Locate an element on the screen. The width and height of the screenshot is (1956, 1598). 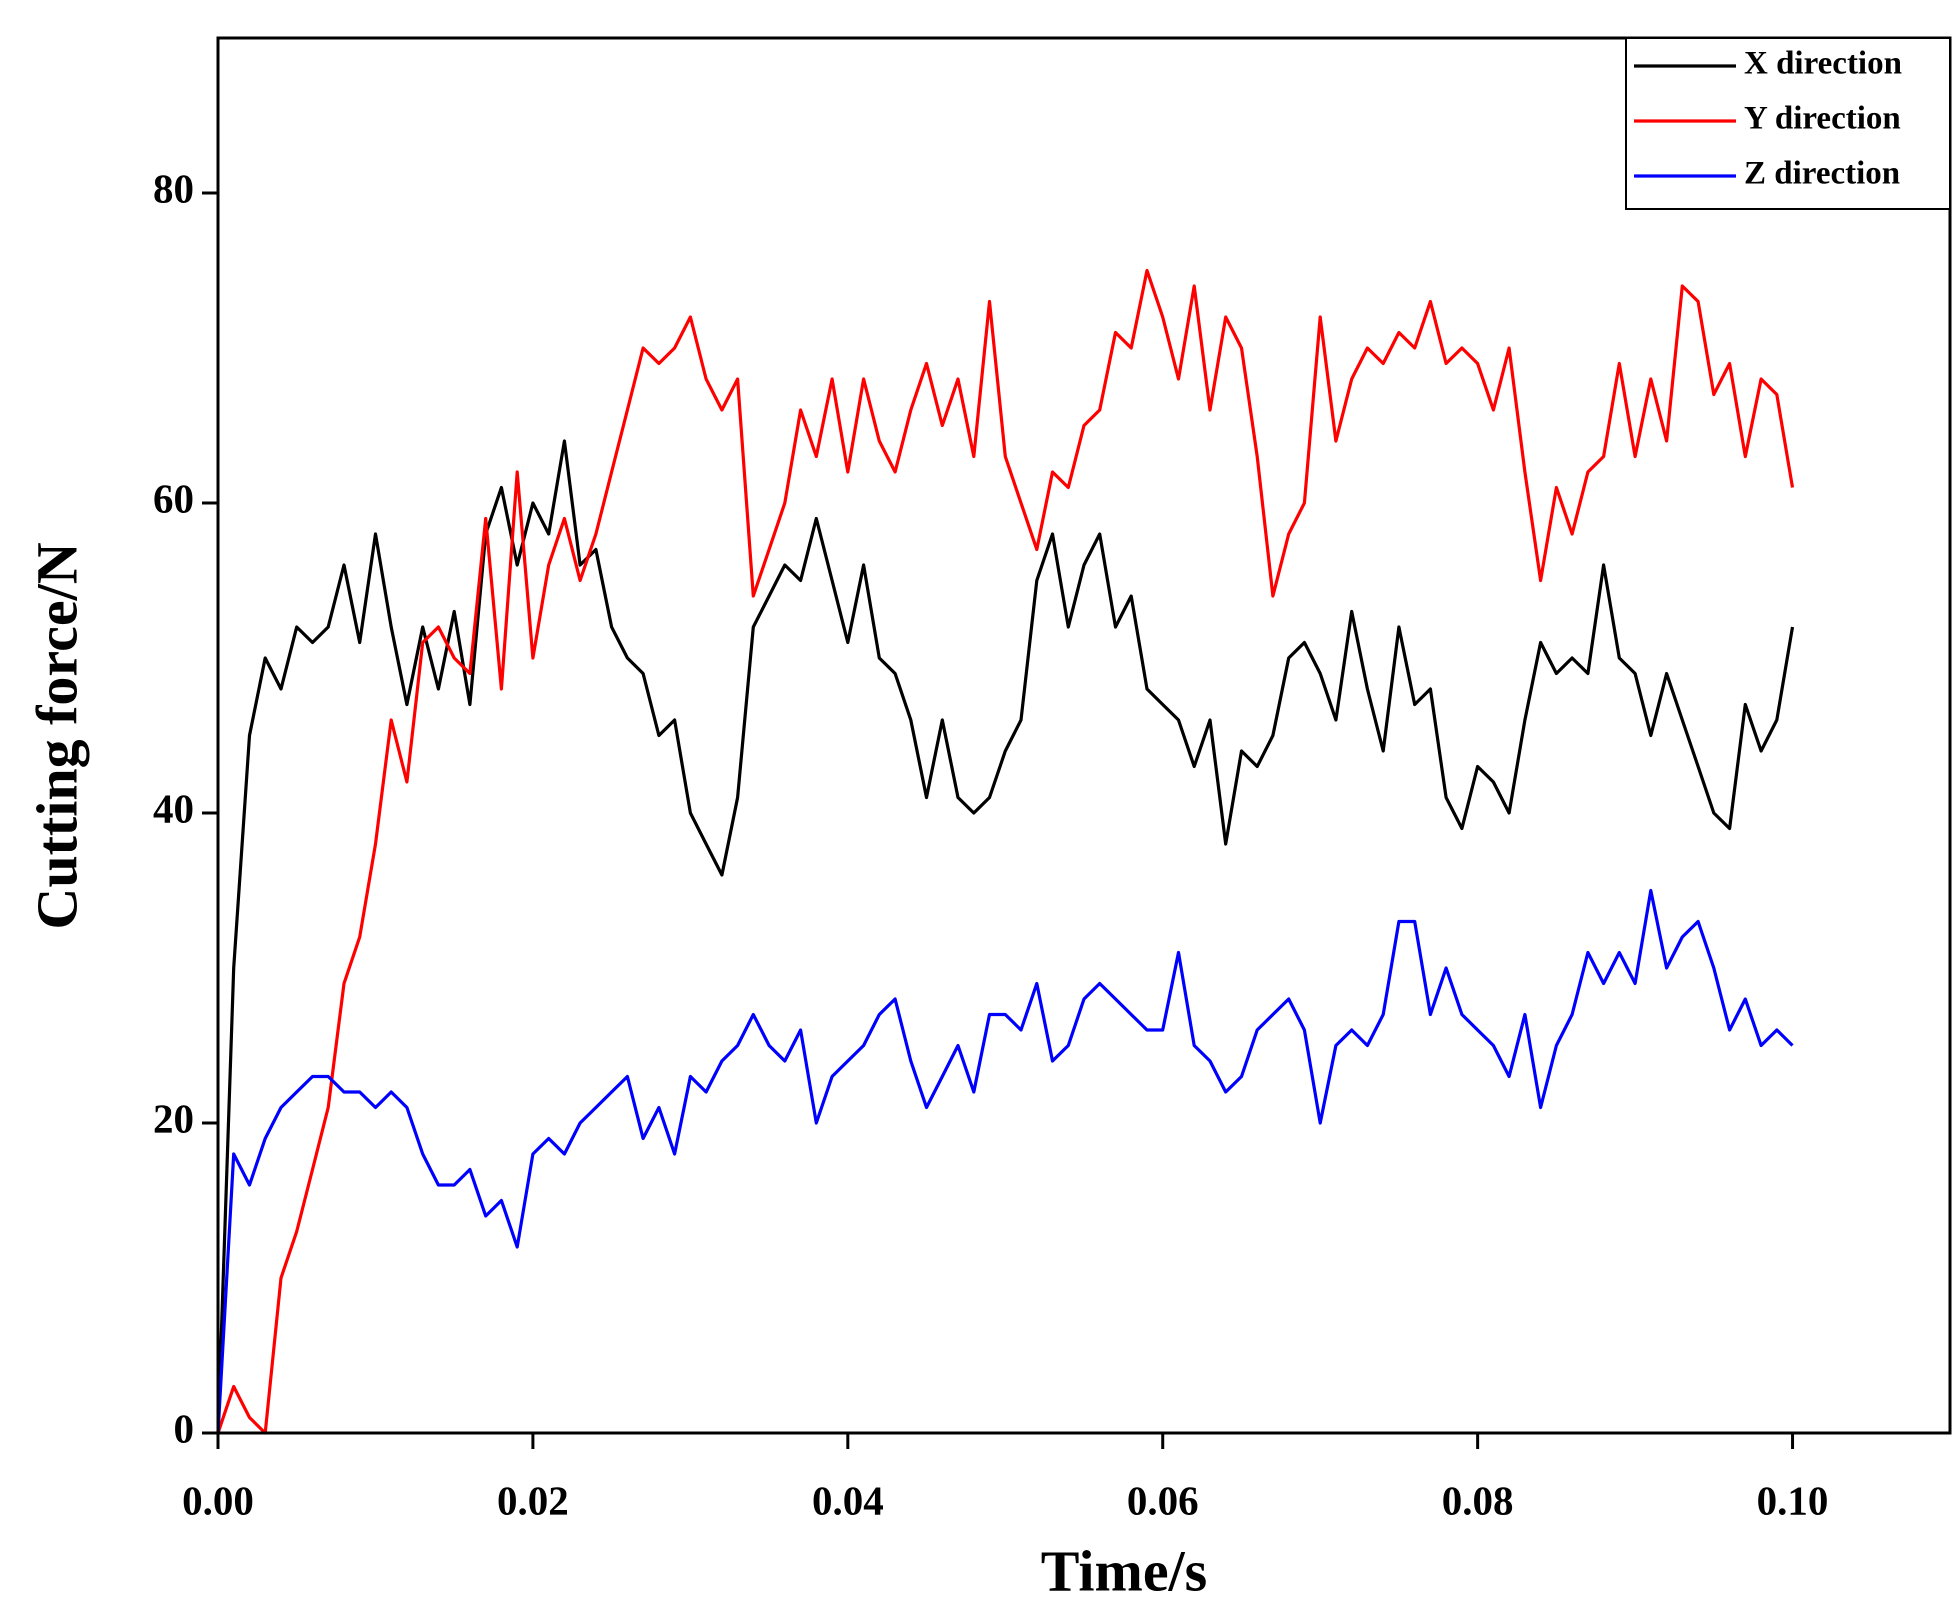
y-tick-label: 60 is located at coordinates (173, 498).